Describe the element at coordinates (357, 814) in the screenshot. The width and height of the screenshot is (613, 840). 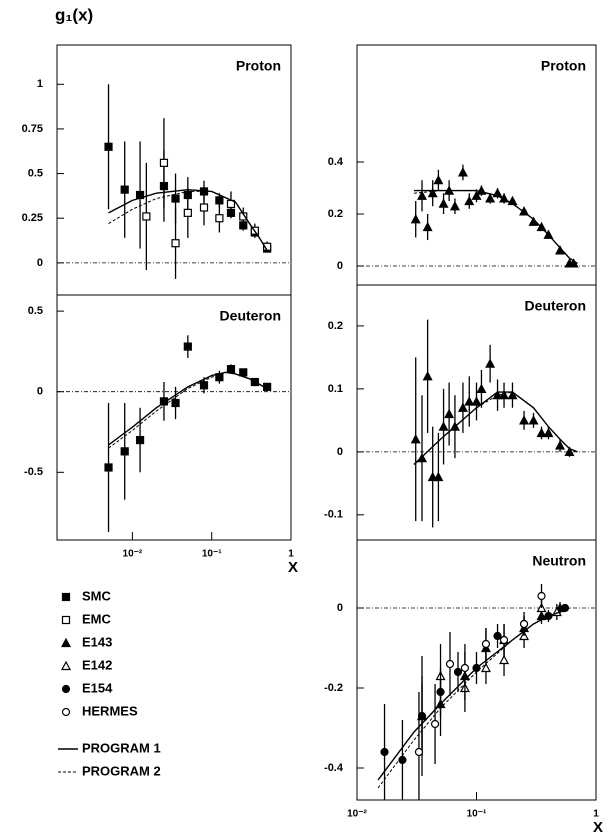
I see `x-tick-label: 10⁻²` at that location.